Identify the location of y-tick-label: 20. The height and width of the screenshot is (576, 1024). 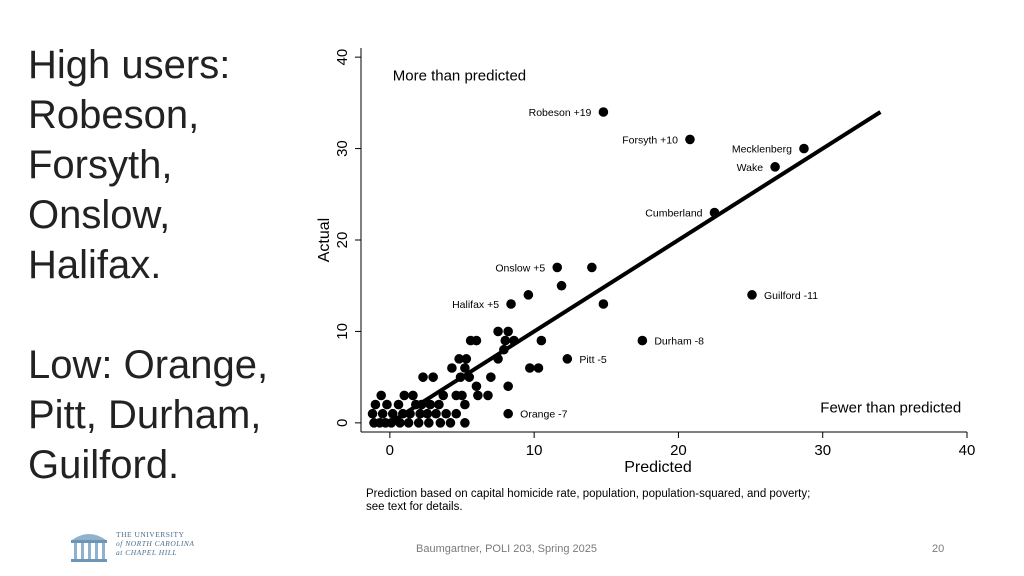
(342, 240).